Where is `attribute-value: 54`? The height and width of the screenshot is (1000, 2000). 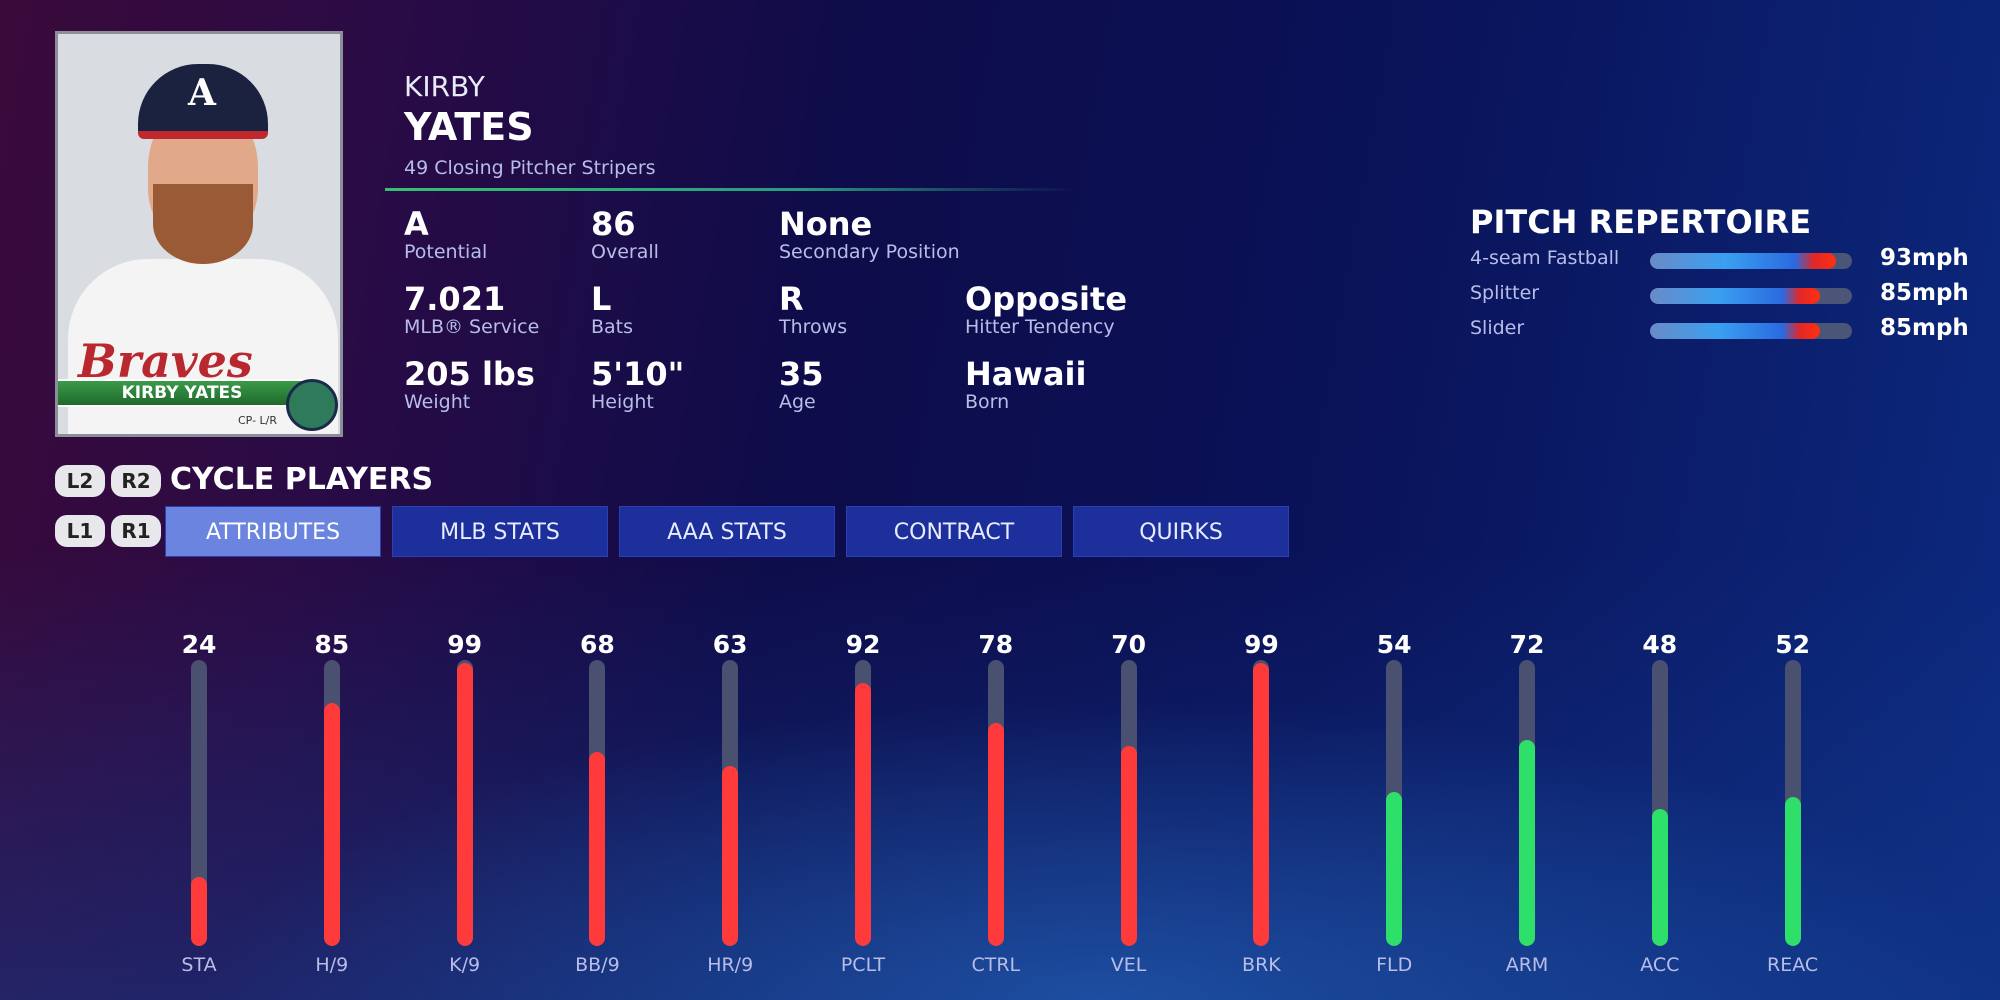
attribute-value: 54 is located at coordinates (1394, 644).